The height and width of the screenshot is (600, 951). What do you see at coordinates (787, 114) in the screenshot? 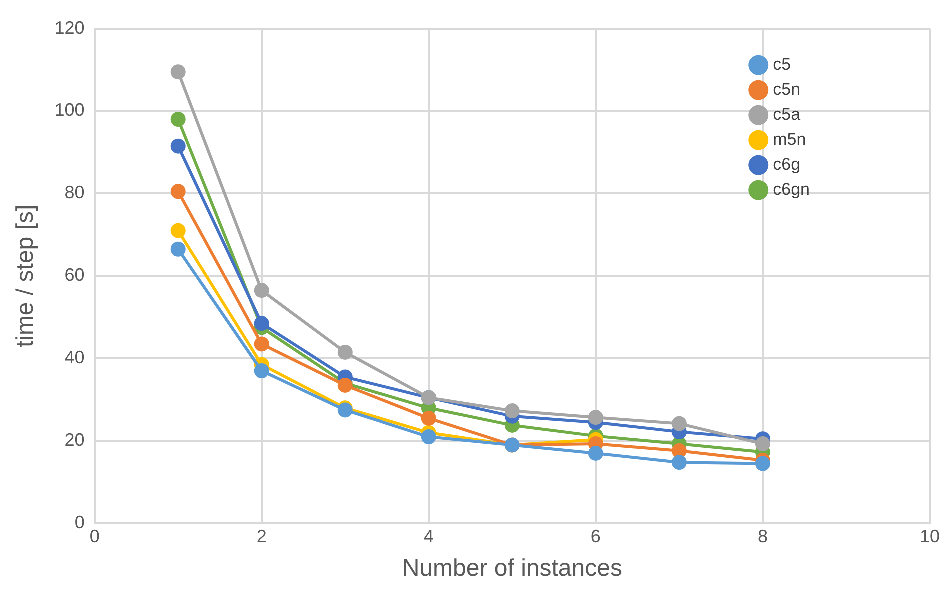
I see `legend-label: c5a` at bounding box center [787, 114].